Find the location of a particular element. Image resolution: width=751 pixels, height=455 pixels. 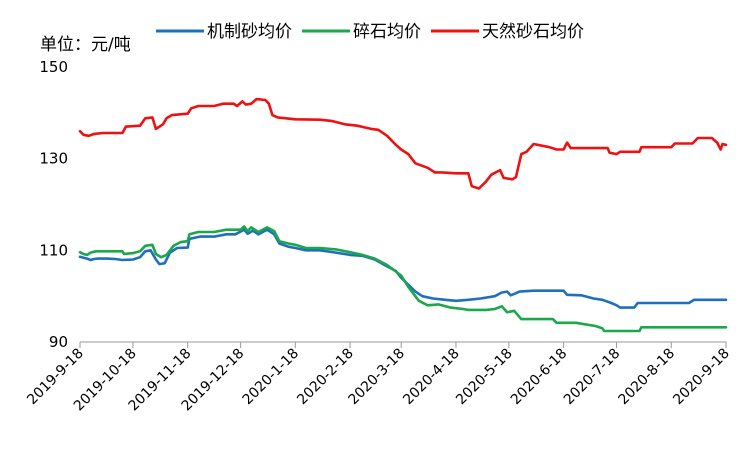

legend-item-natural-sand: 天然砂石均价 is located at coordinates (507, 32).